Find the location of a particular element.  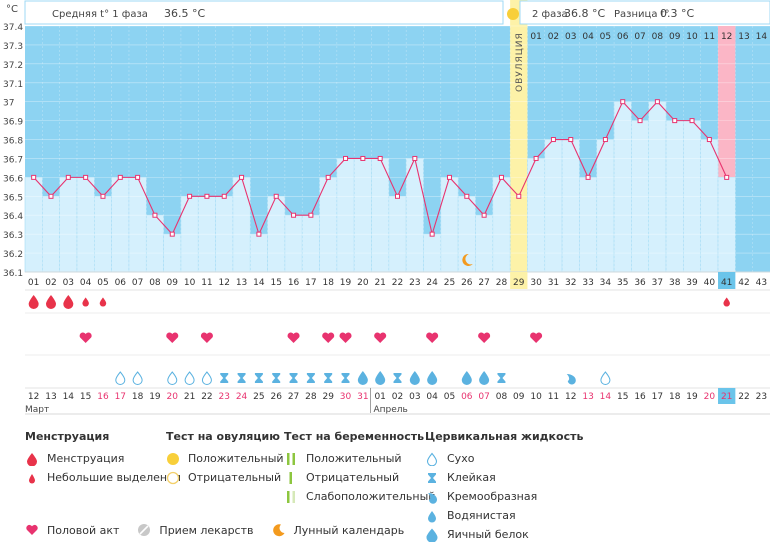

calendar-date-label: 20 is located at coordinates (710, 397).